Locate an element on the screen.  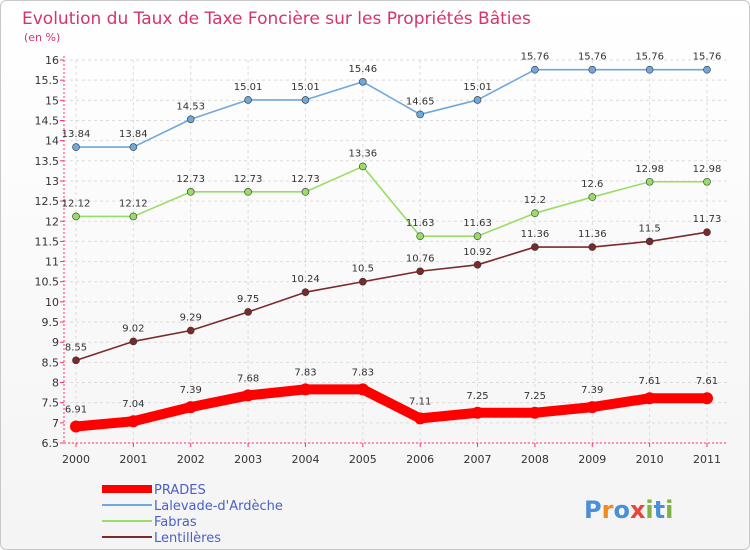
logo-letter: P is located at coordinates (593, 510).